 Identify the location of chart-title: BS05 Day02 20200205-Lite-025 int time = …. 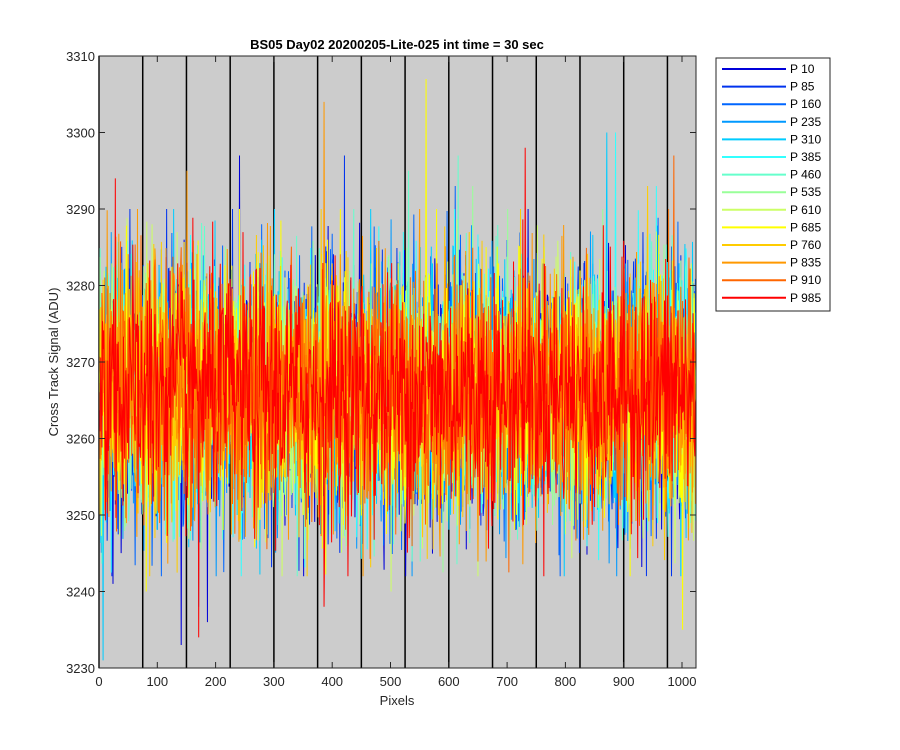
(397, 44).